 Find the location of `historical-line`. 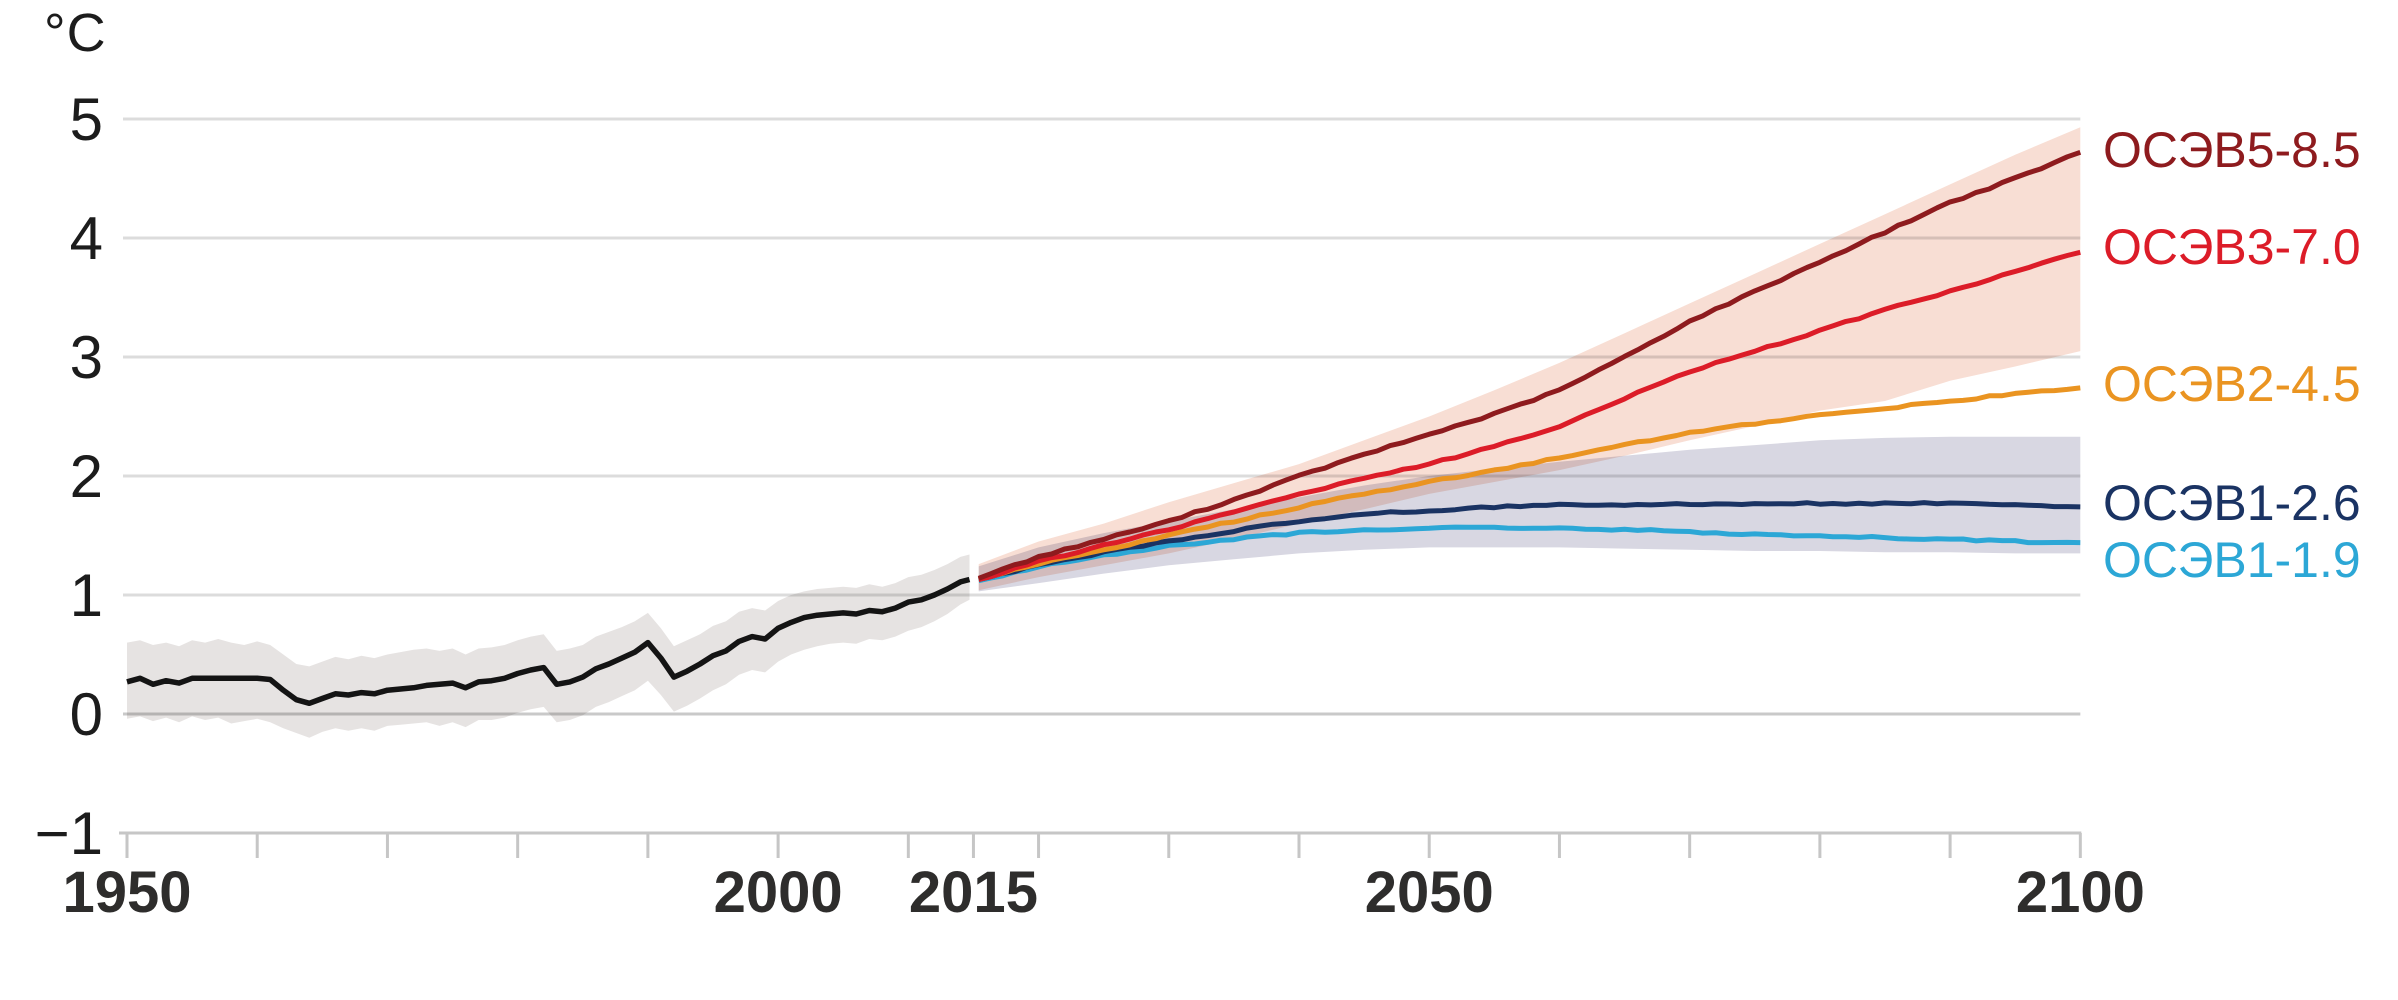

historical-line is located at coordinates (548, 641).